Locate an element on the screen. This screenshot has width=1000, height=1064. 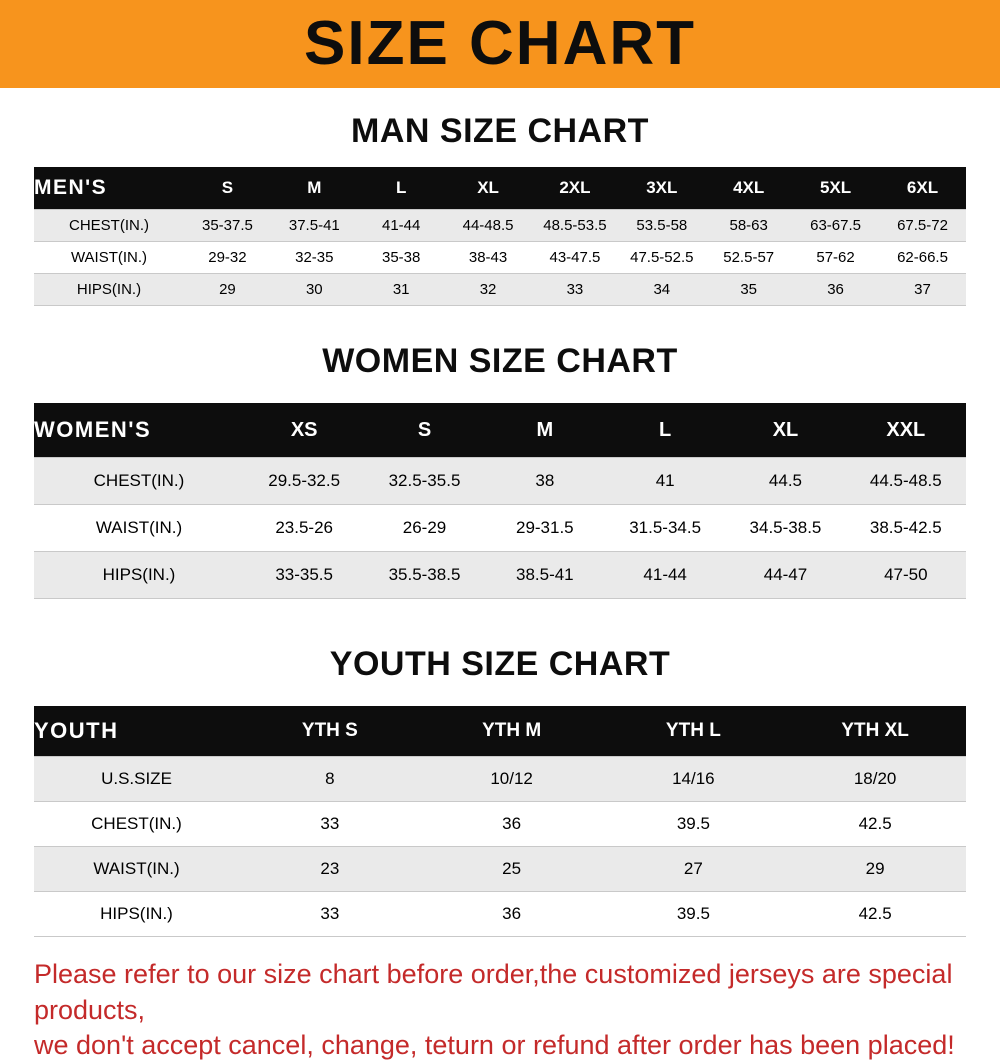
size-value-cell: 44.5 is located at coordinates (785, 481).